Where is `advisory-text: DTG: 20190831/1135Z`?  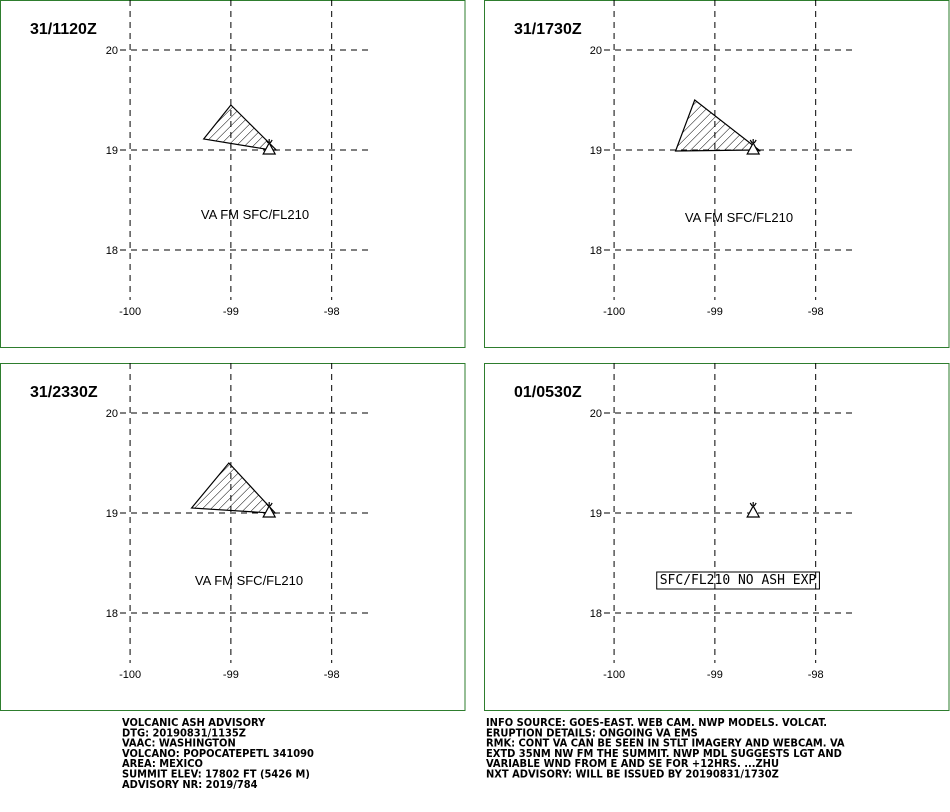
advisory-text: DTG: 20190831/1135Z is located at coordinates (184, 732).